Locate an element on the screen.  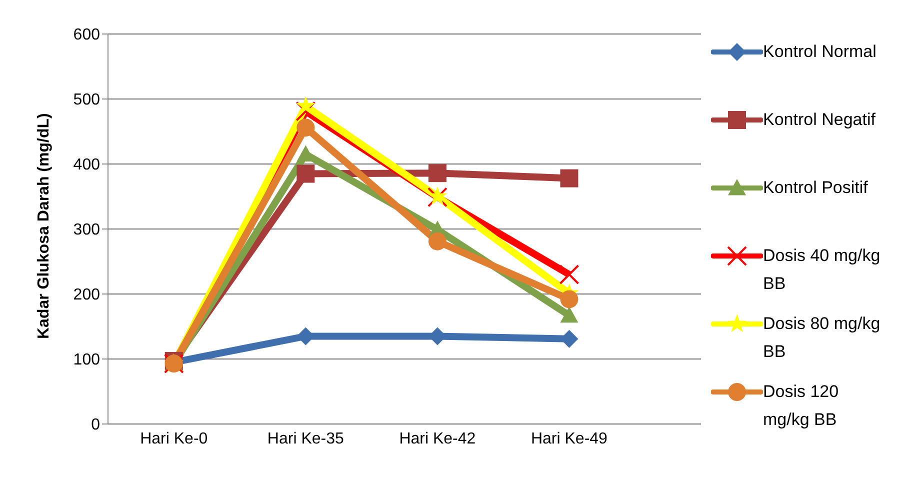
x-tick-label: Hari Ke-42 is located at coordinates (437, 439).